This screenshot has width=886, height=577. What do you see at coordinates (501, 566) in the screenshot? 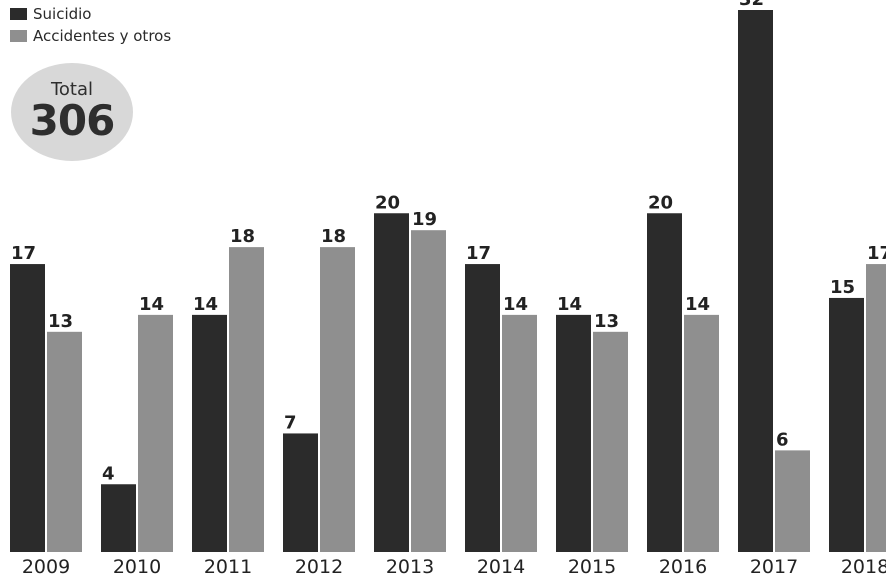
I see `x-tick-label-2014: 2014` at bounding box center [501, 566].